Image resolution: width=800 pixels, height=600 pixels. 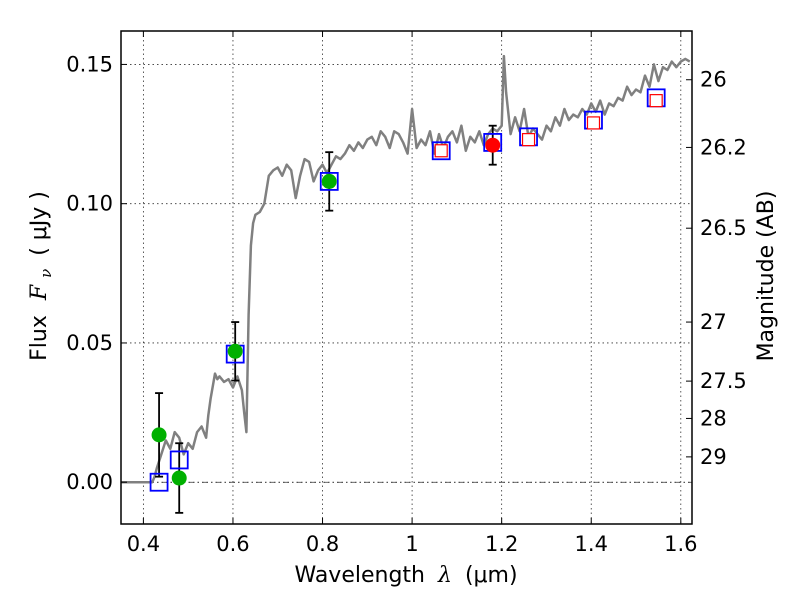 What do you see at coordinates (713, 418) in the screenshot?
I see `right-tick-label: 28` at bounding box center [713, 418].